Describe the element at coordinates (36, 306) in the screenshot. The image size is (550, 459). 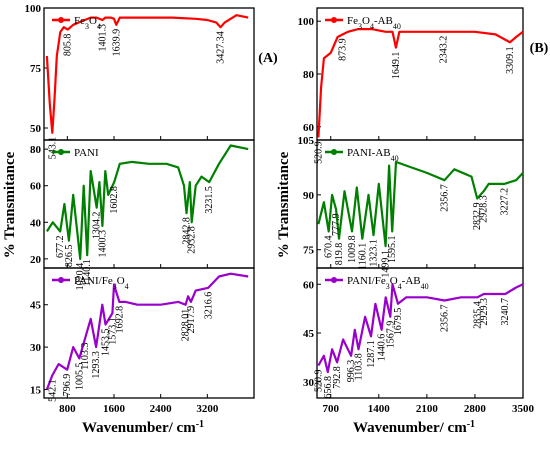
I see `y-tick-label-0-2-2: 45` at that location.